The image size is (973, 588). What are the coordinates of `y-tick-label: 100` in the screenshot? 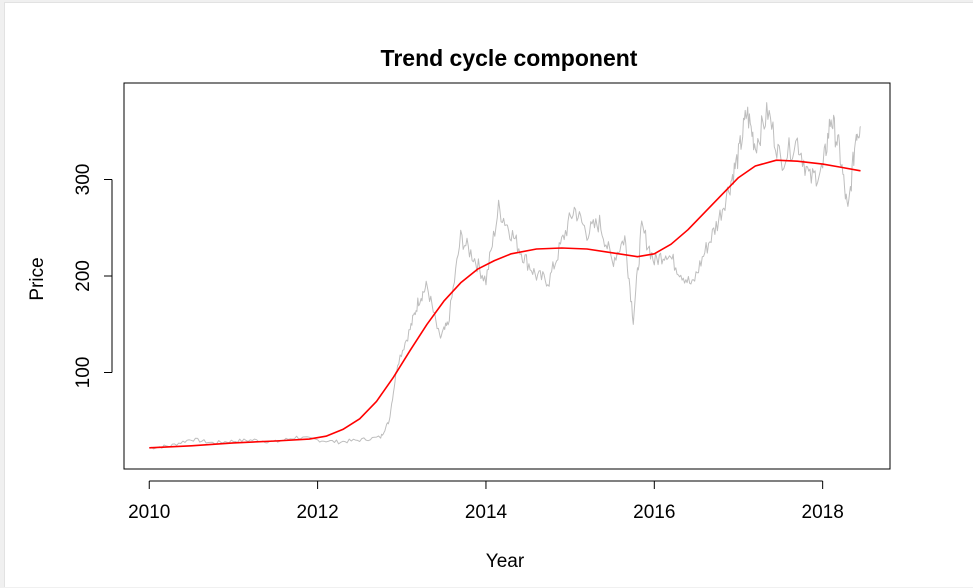 It's located at (83, 373).